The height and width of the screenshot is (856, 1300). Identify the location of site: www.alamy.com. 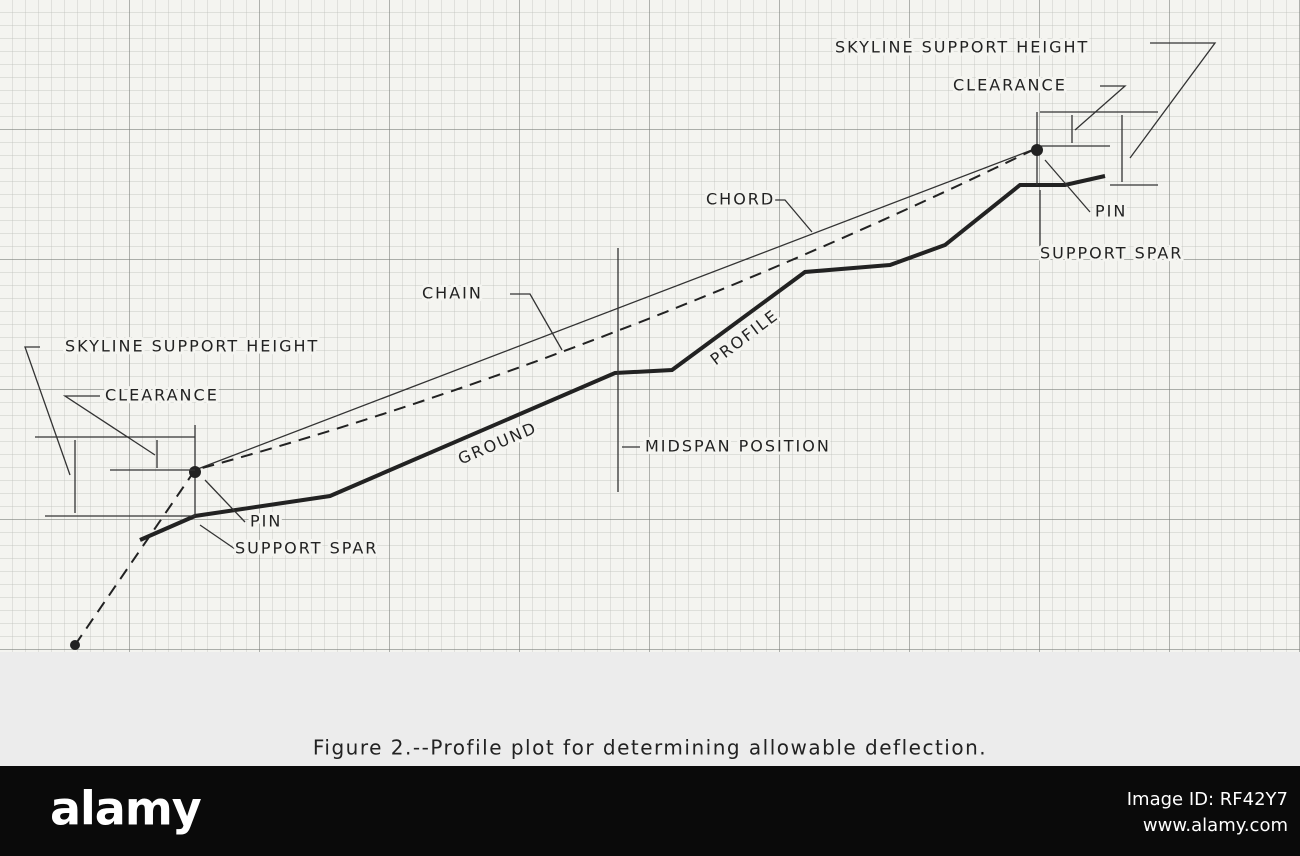
(1215, 825).